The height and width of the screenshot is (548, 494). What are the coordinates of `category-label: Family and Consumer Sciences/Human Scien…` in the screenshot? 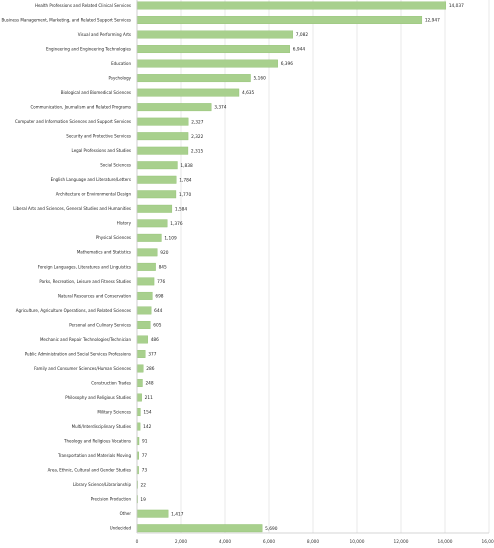 It's located at (82, 368).